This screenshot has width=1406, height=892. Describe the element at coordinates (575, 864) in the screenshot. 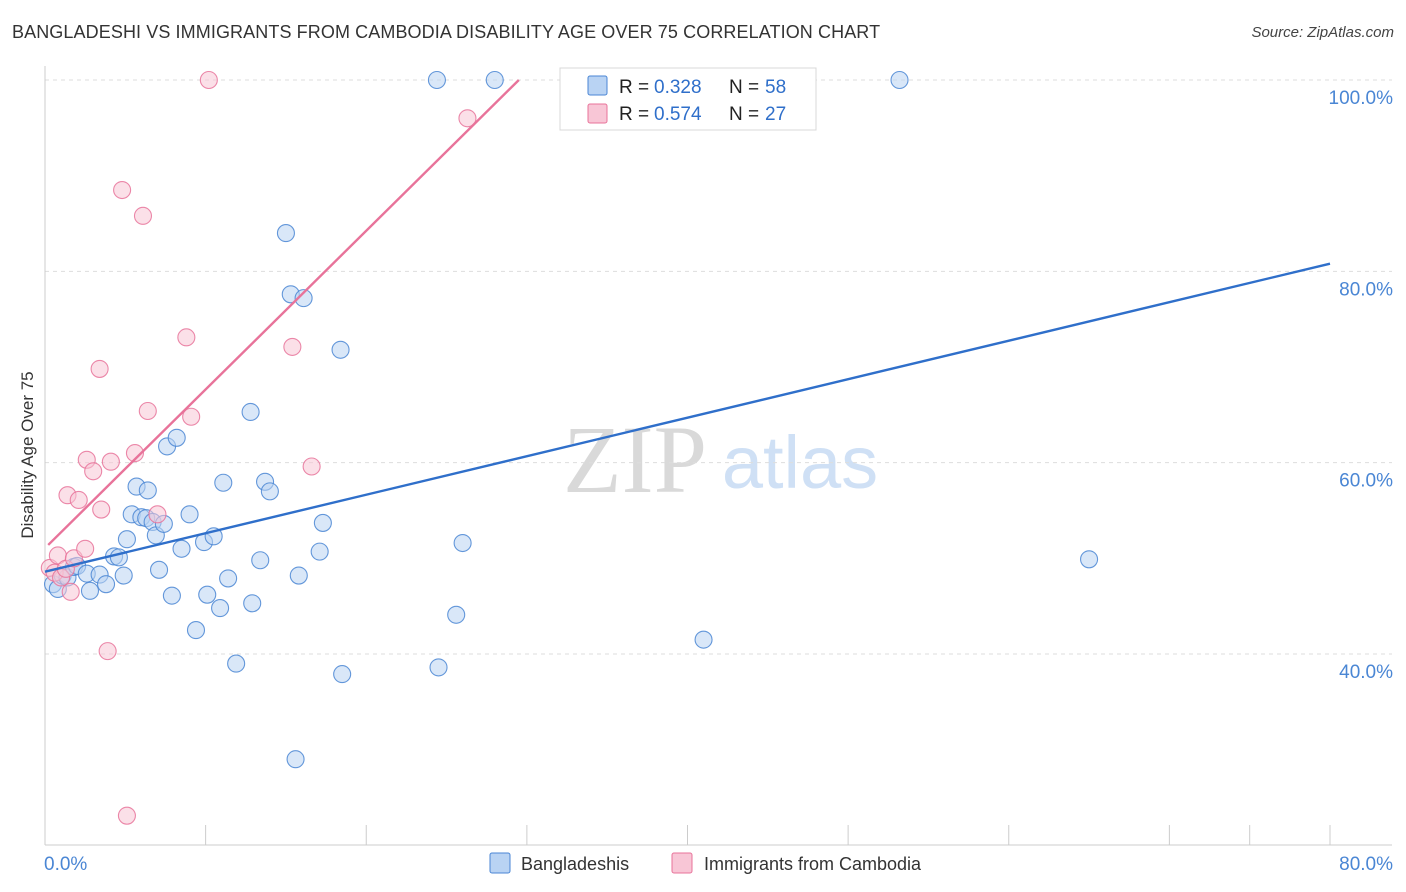

I see `series-legend-label-bangladeshis: Bangladeshis` at that location.